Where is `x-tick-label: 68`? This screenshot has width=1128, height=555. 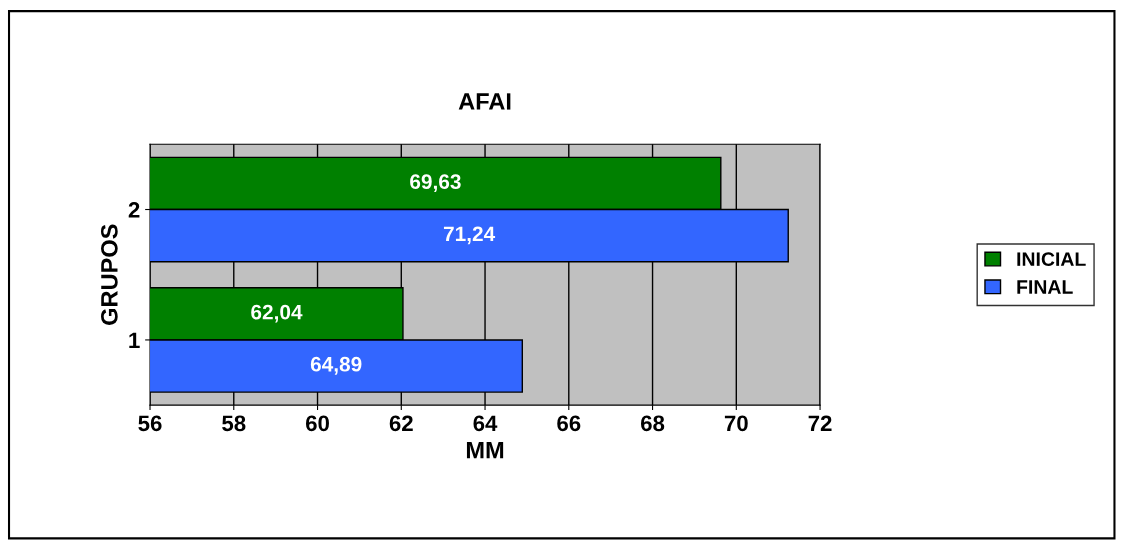 x-tick-label: 68 is located at coordinates (653, 423).